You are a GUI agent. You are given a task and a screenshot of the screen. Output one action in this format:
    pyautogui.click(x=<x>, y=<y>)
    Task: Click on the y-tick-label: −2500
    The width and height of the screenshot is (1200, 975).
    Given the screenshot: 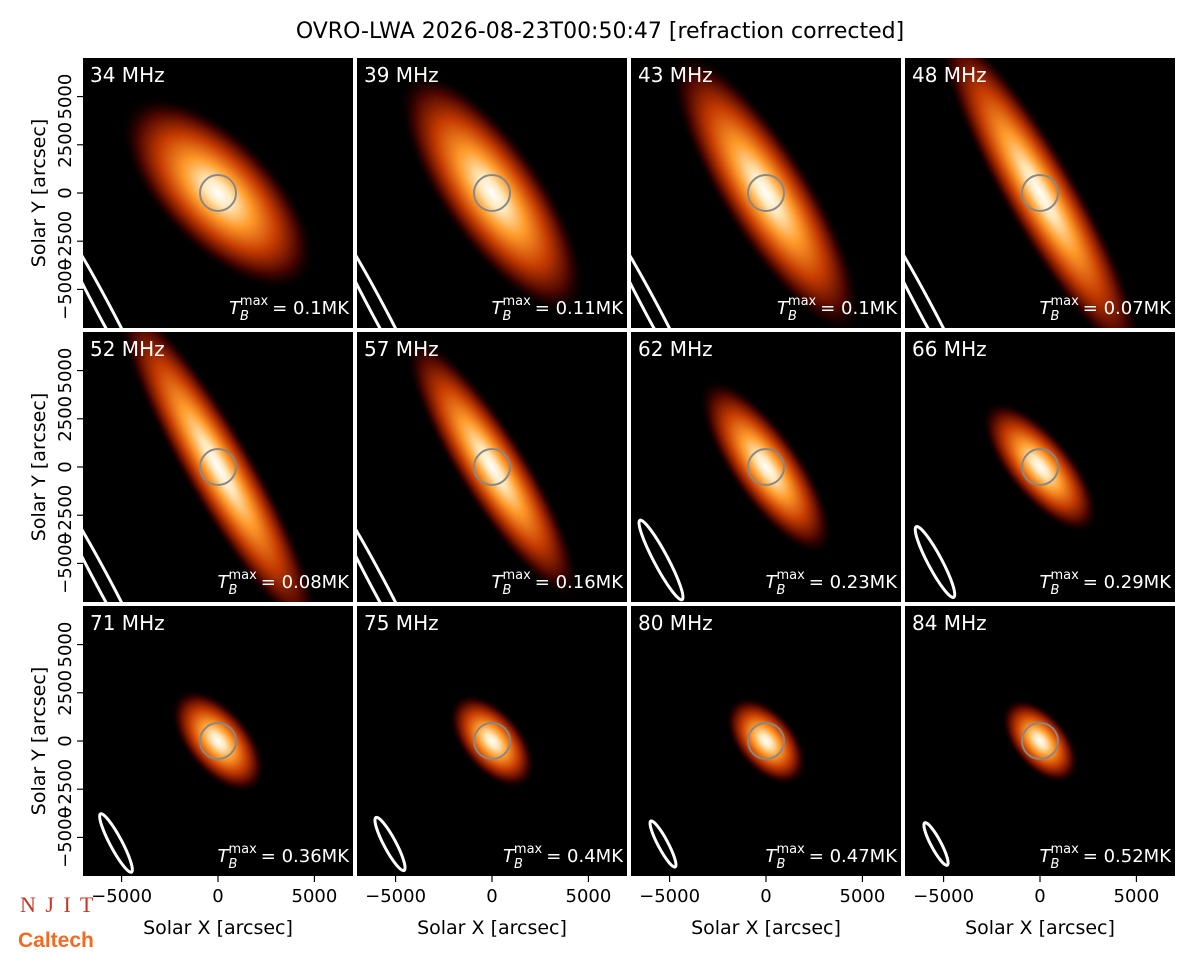 What is the action you would take?
    pyautogui.click(x=65, y=241)
    